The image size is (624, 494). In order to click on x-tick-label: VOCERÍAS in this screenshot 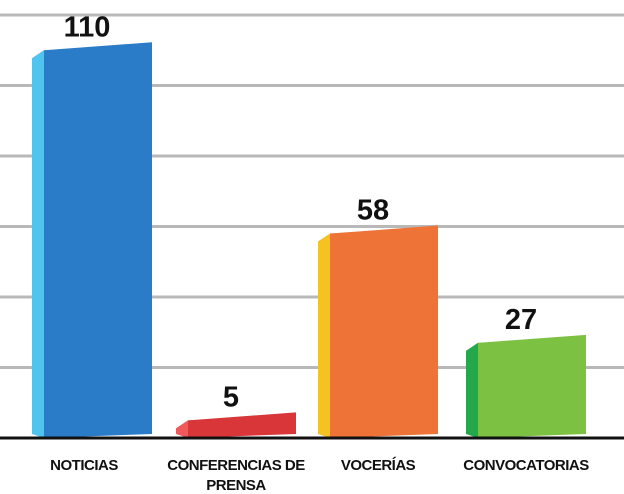, I will do `click(378, 465)`.